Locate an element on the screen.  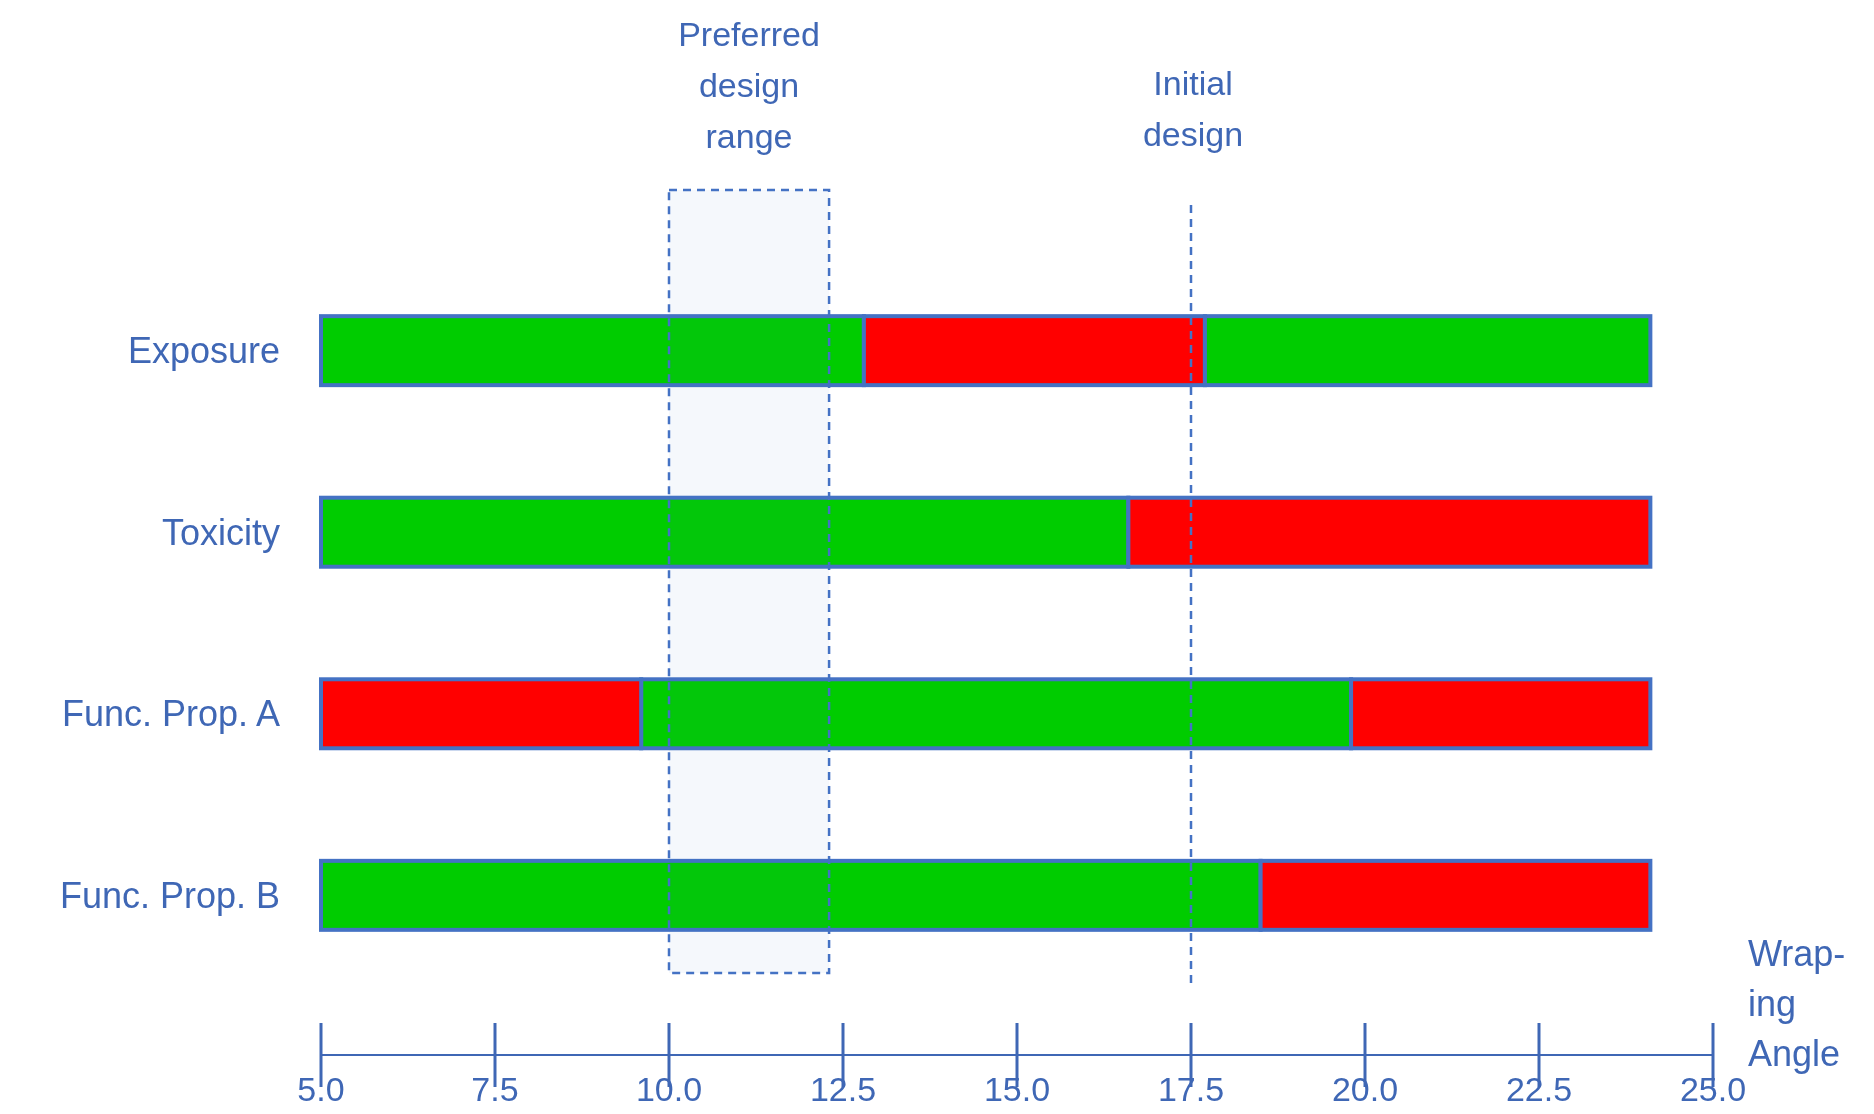
x-tick-label: 10.0 is located at coordinates (669, 1089).